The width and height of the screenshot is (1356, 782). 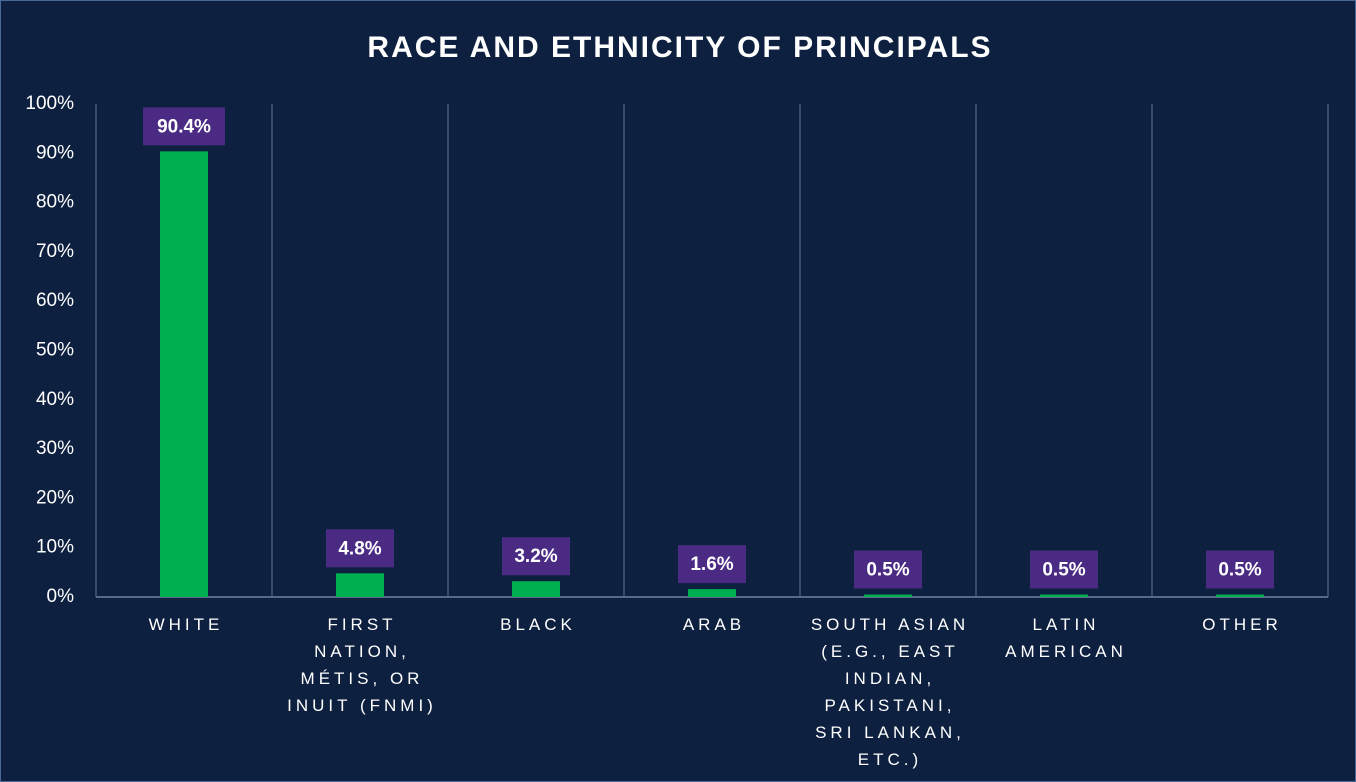 I want to click on data-label: 90.4%, so click(x=184, y=126).